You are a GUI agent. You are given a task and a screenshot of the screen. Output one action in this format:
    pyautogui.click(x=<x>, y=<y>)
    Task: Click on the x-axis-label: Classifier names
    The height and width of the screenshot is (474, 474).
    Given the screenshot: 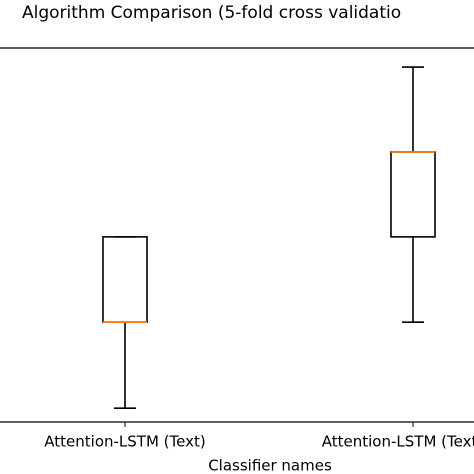 What is the action you would take?
    pyautogui.click(x=270, y=465)
    